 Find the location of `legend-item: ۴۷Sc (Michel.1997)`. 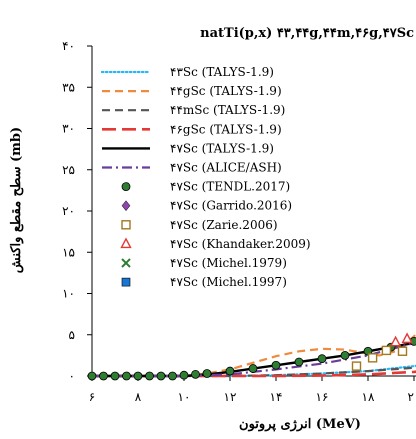

legend-item: ۴۷Sc (Michel.1997) is located at coordinates (204, 282).